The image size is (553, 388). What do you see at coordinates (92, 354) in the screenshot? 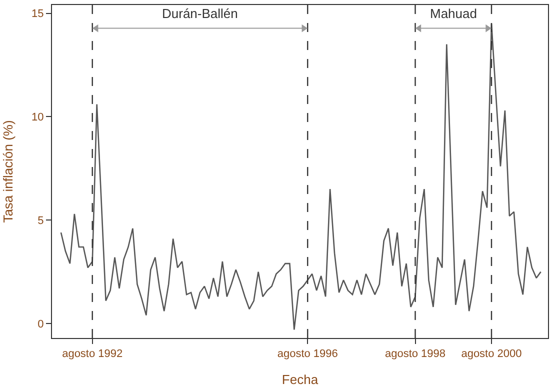
I see `x-tick-label: agosto 1992` at bounding box center [92, 354].